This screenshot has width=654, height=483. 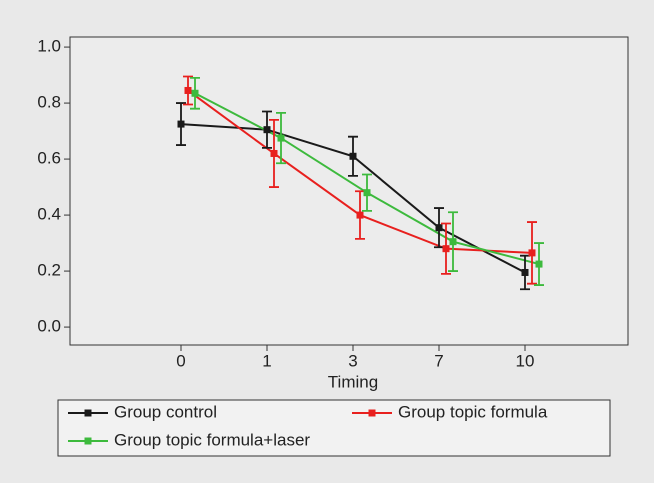 What do you see at coordinates (438, 360) in the screenshot?
I see `x-tick-label: 7` at bounding box center [438, 360].